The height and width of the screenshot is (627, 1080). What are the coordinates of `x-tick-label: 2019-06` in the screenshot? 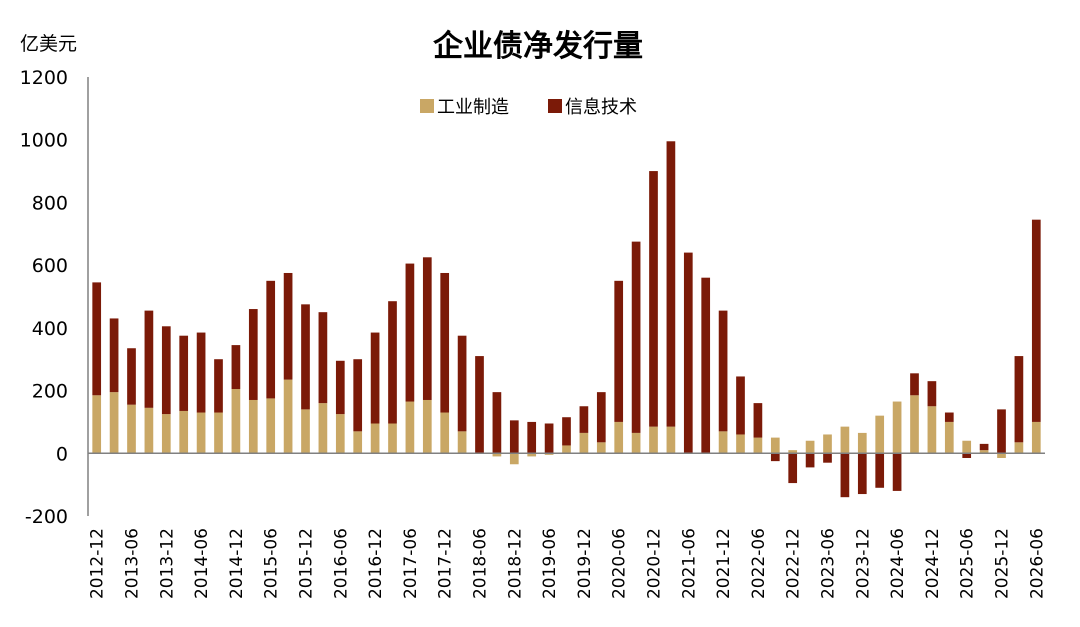 It's located at (550, 563).